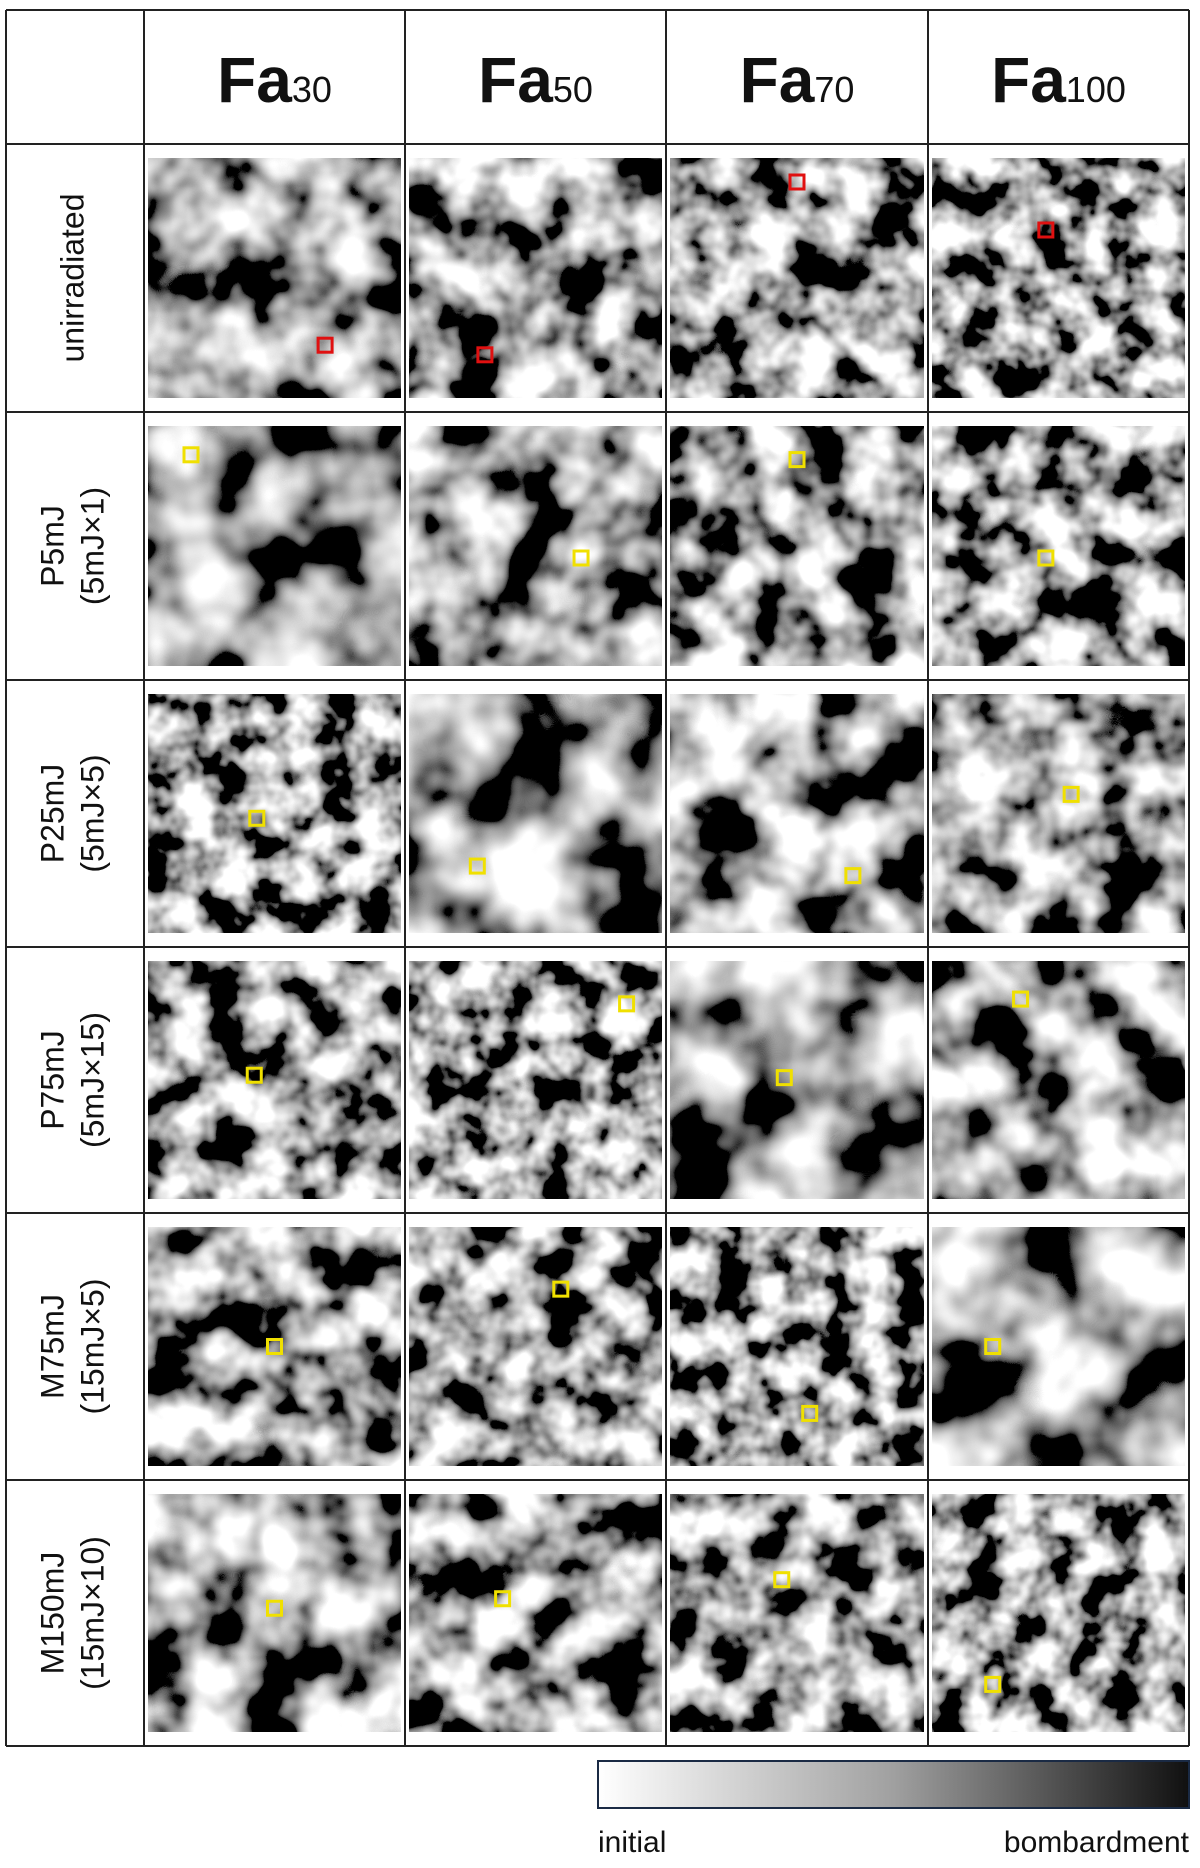  Describe the element at coordinates (92, 1346) in the screenshot. I see `row-label: (15mJ×5)` at that location.